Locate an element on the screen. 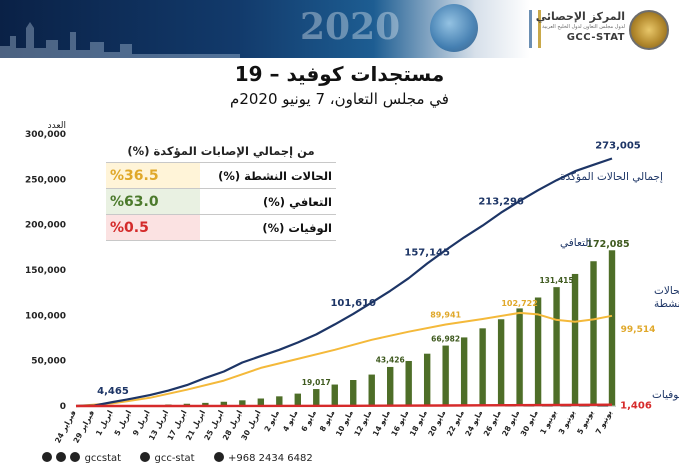  social-icons: gccstat is located at coordinates (87, 458).